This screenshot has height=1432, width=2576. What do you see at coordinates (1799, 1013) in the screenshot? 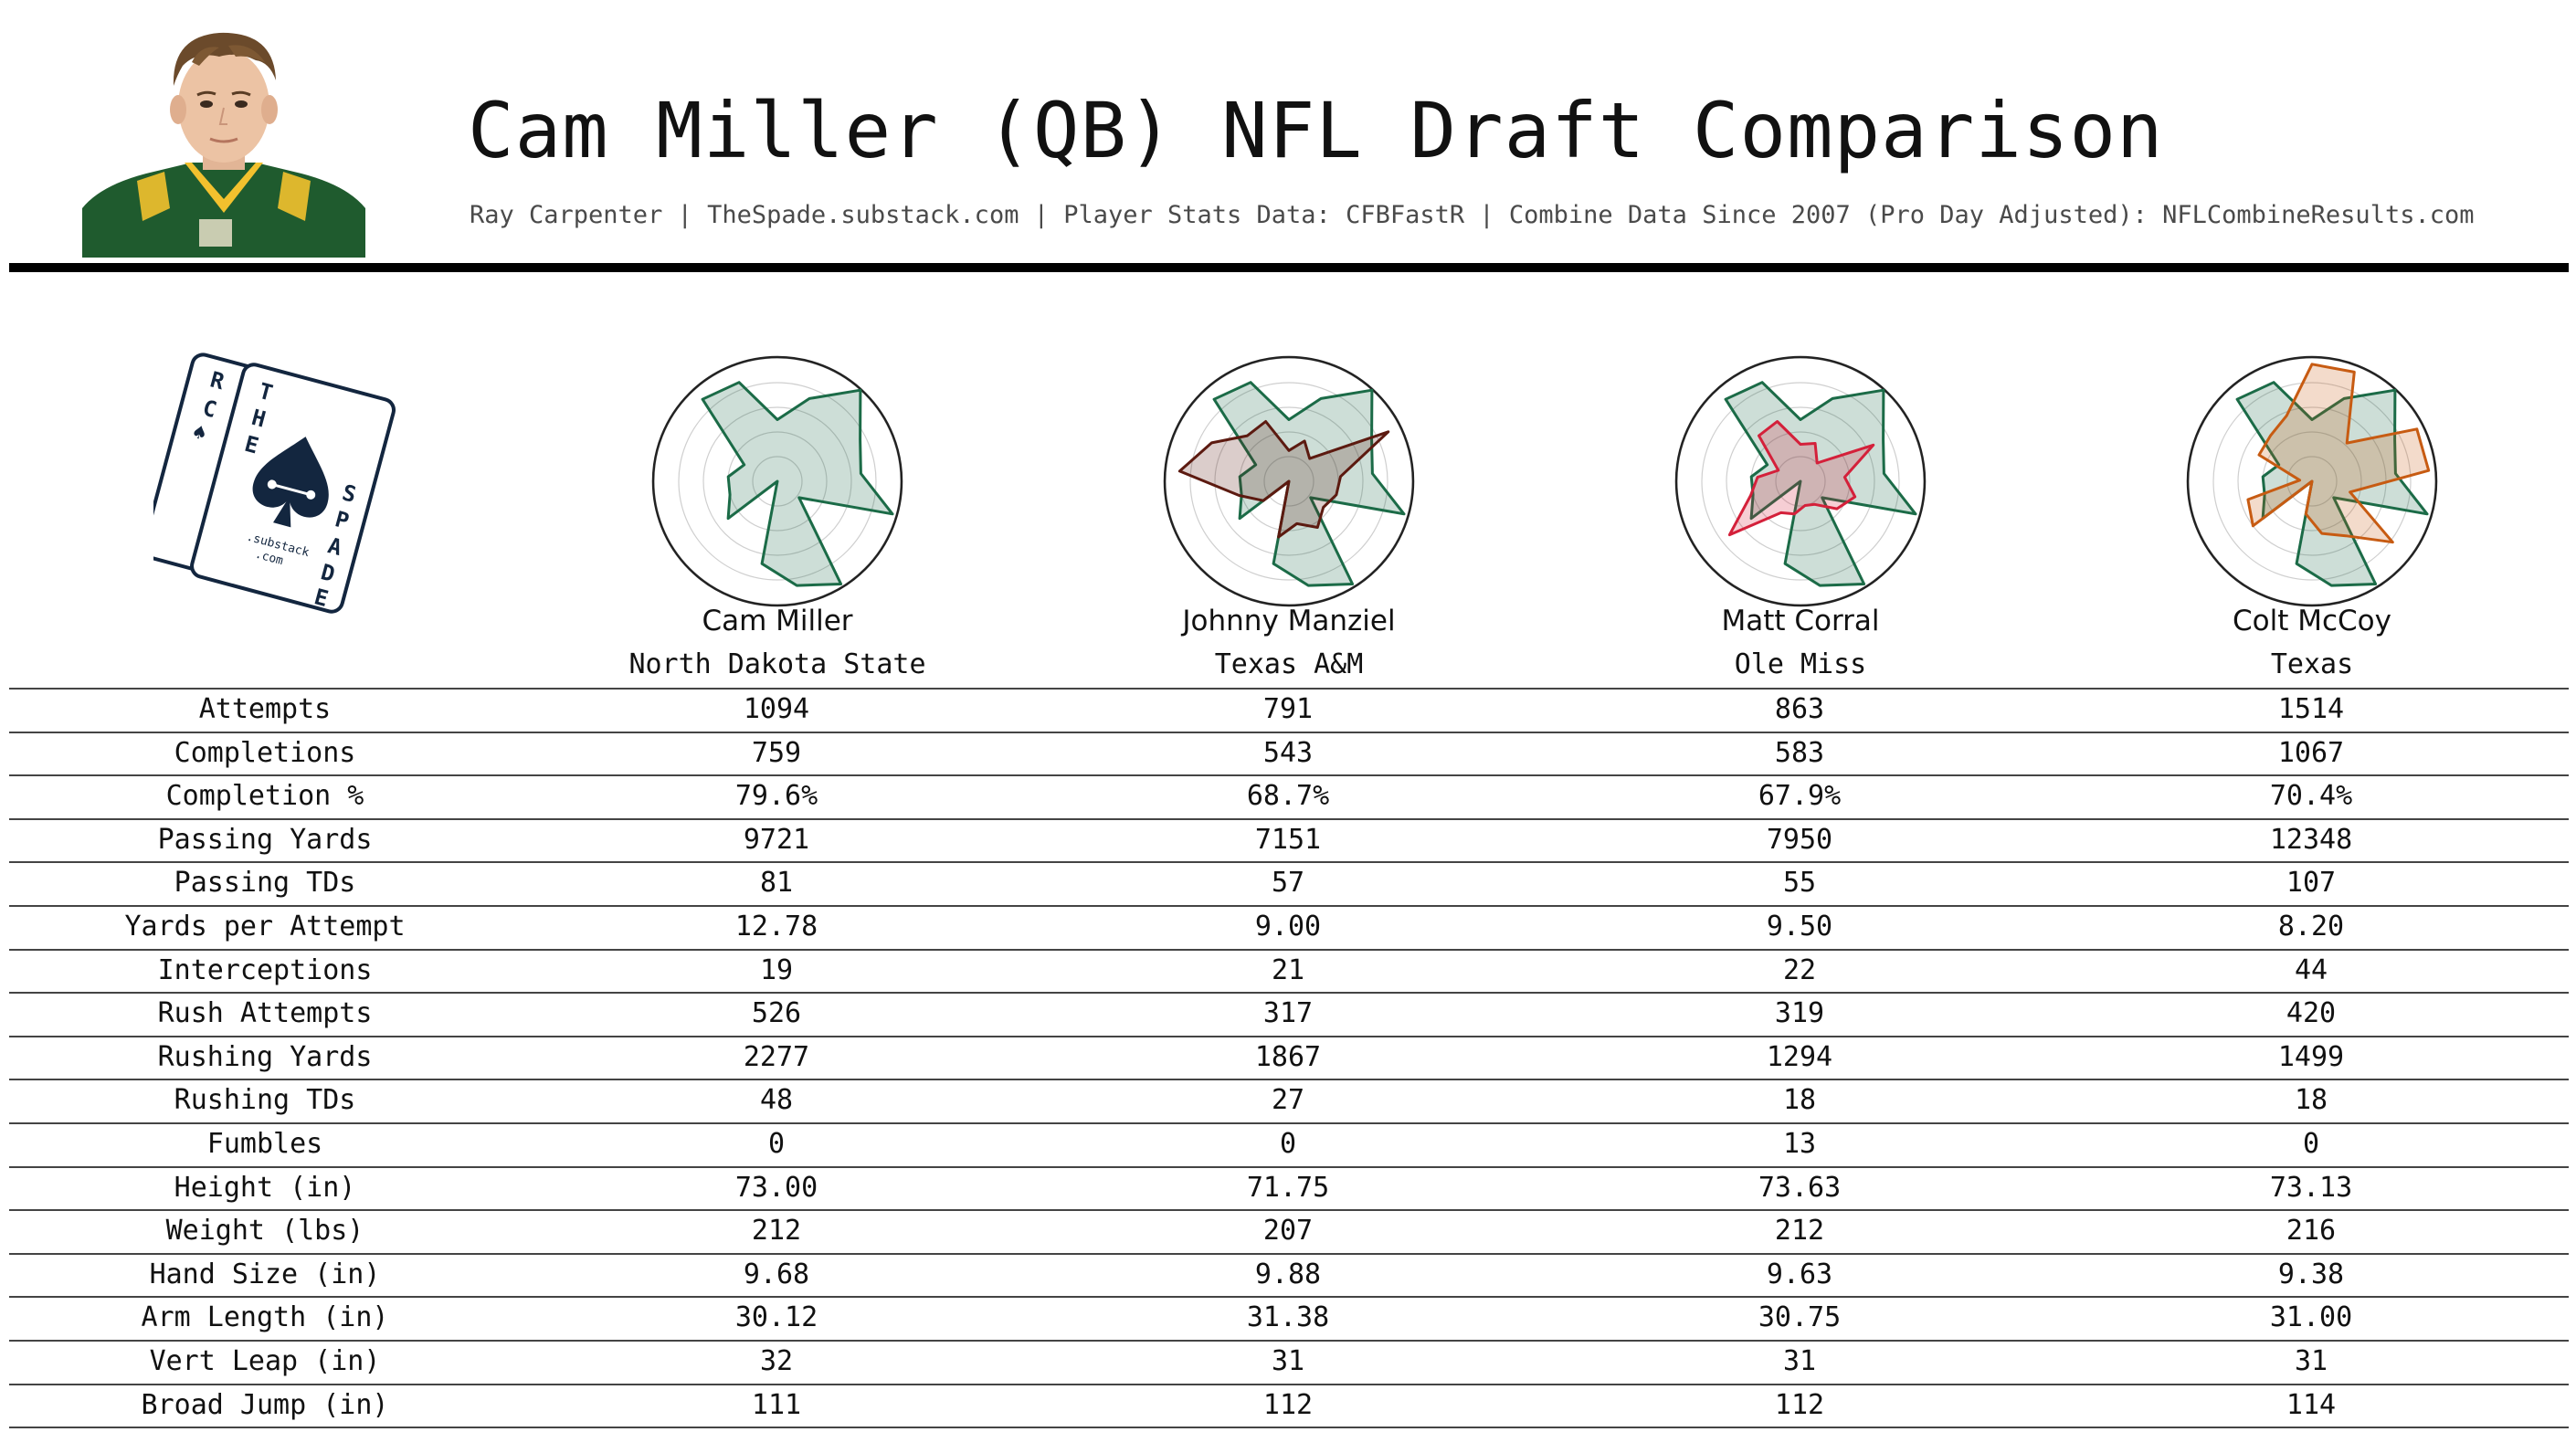
I see `table-cell: 319` at bounding box center [1799, 1013].